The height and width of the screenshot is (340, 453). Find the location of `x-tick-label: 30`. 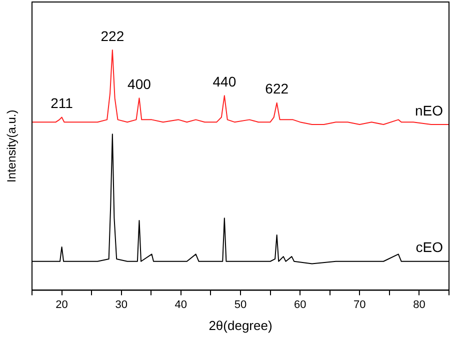

x-tick-label: 30 is located at coordinates (121, 304).